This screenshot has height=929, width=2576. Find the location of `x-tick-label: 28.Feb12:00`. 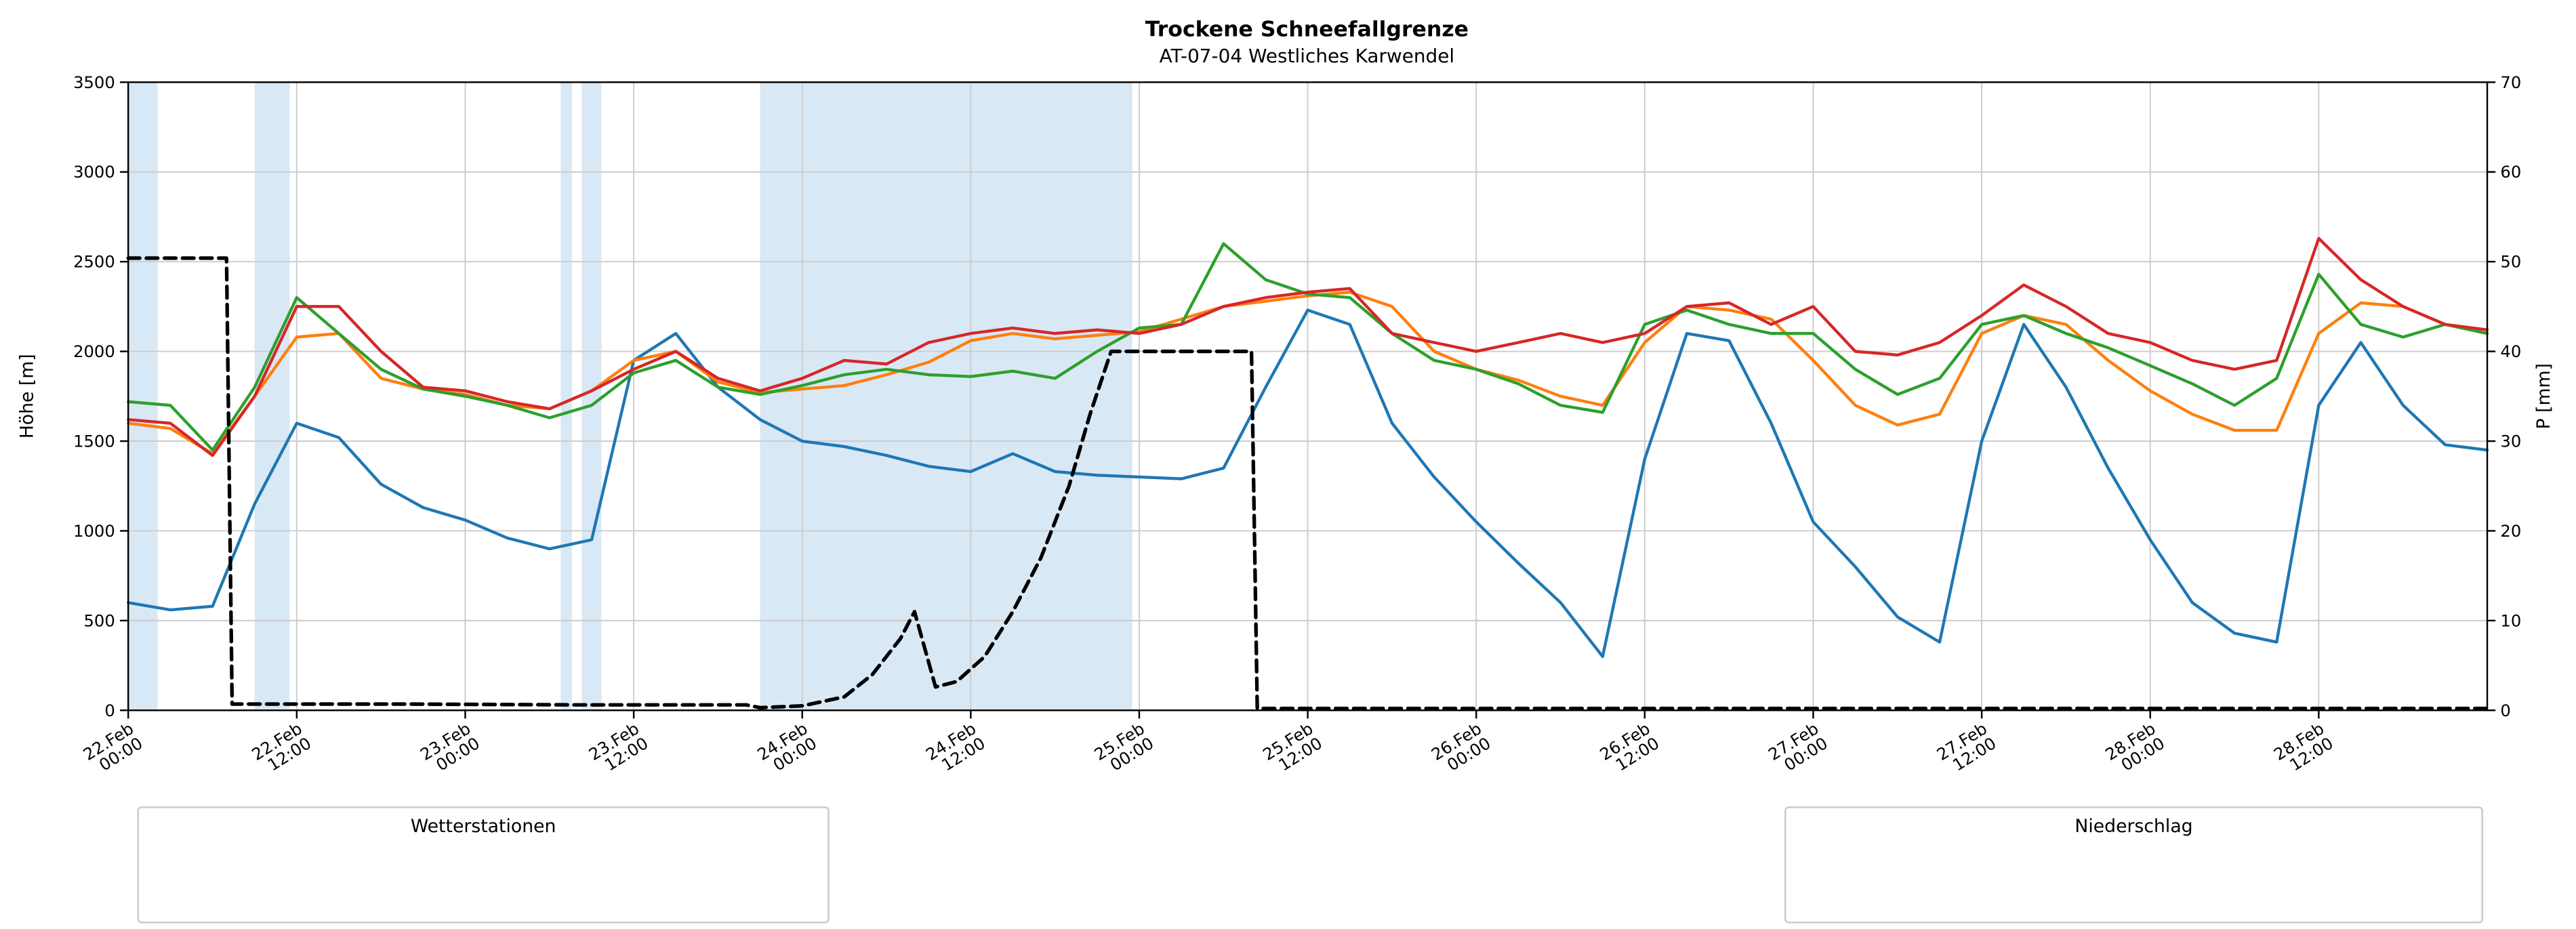

x-tick-label: 28.Feb12:00 is located at coordinates (2303, 749).